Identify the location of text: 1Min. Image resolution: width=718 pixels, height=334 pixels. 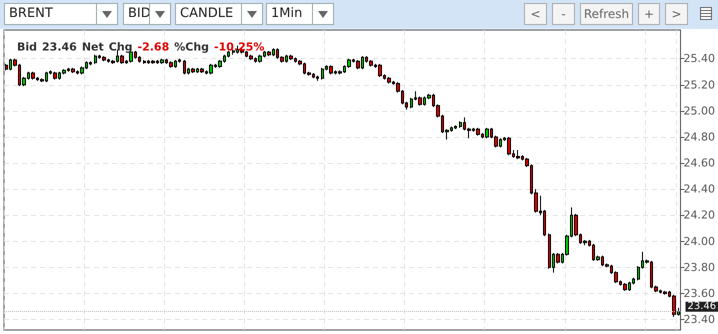
(286, 14).